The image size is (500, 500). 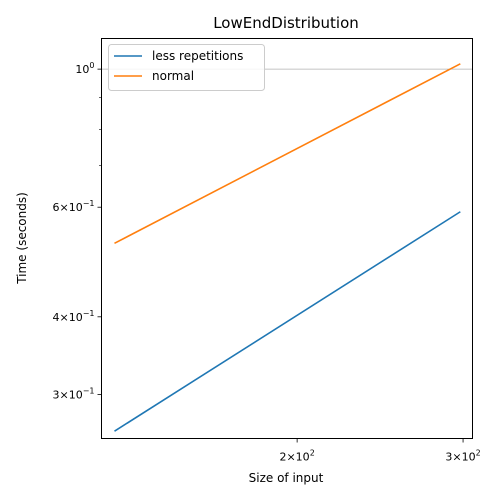 What do you see at coordinates (173, 76) in the screenshot?
I see `legend-label-2: normal` at bounding box center [173, 76].